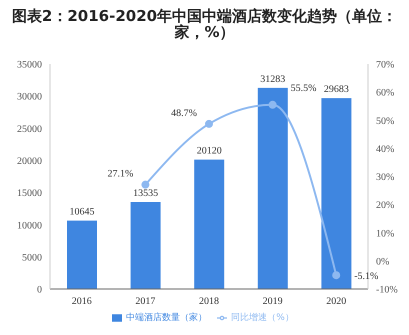  What do you see at coordinates (385, 65) in the screenshot?
I see `y2-tick-label: 70%` at bounding box center [385, 65].